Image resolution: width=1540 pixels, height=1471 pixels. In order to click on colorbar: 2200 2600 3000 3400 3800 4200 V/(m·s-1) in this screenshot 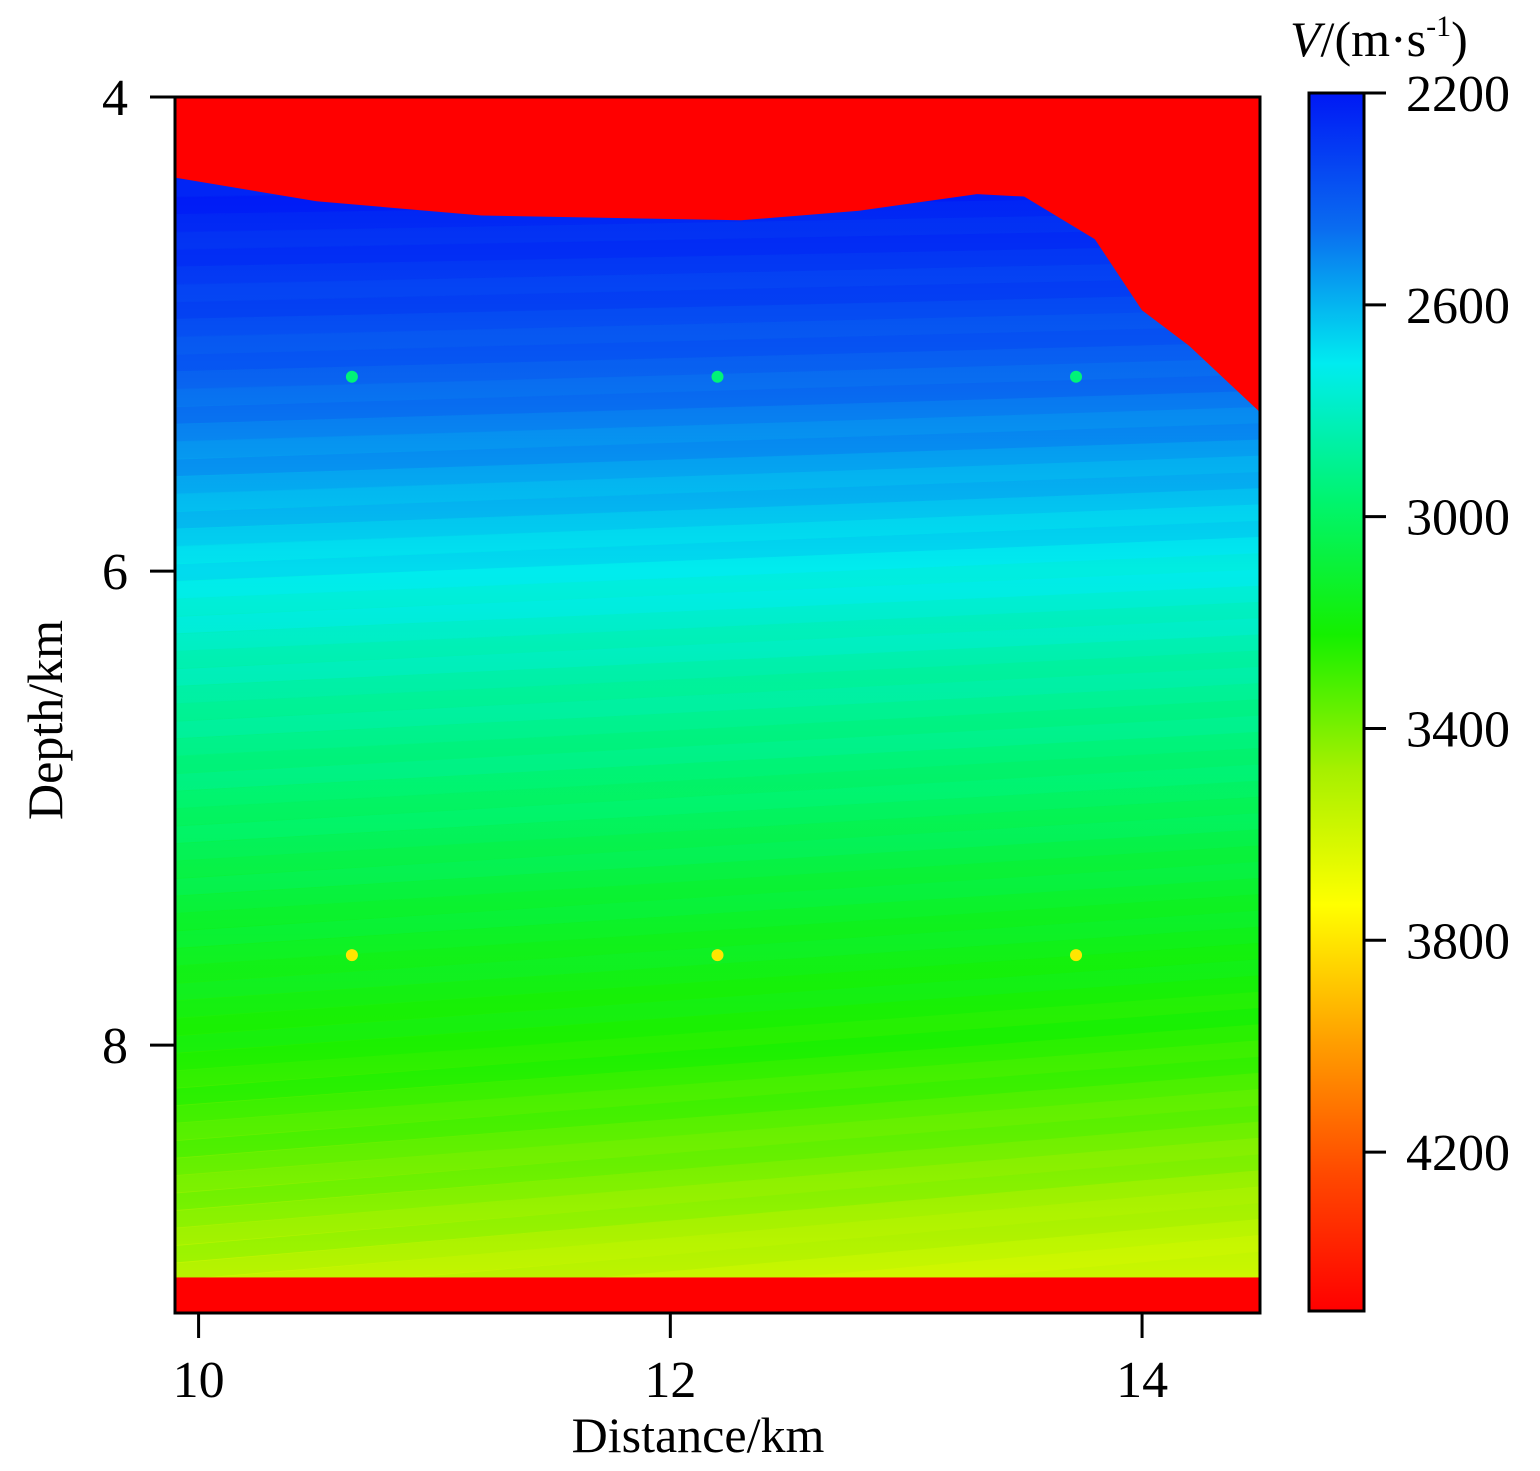, I will do `click(1400, 661)`.